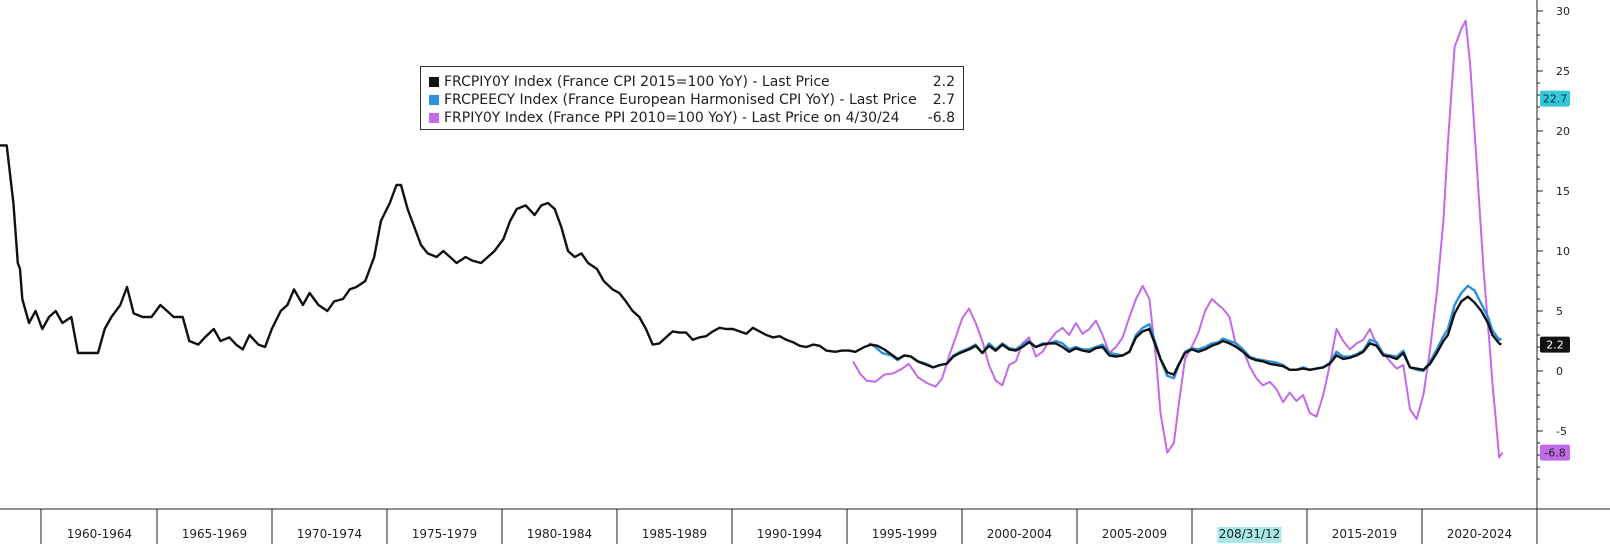 This screenshot has width=1610, height=544. I want to click on legend-value-hicp: 2.7, so click(943, 100).